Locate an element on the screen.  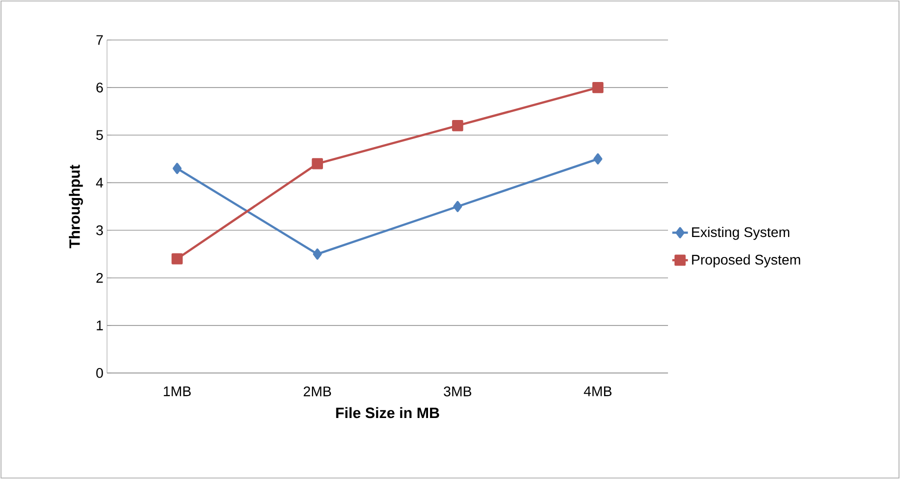
legend-label: Proposed System is located at coordinates (746, 261).